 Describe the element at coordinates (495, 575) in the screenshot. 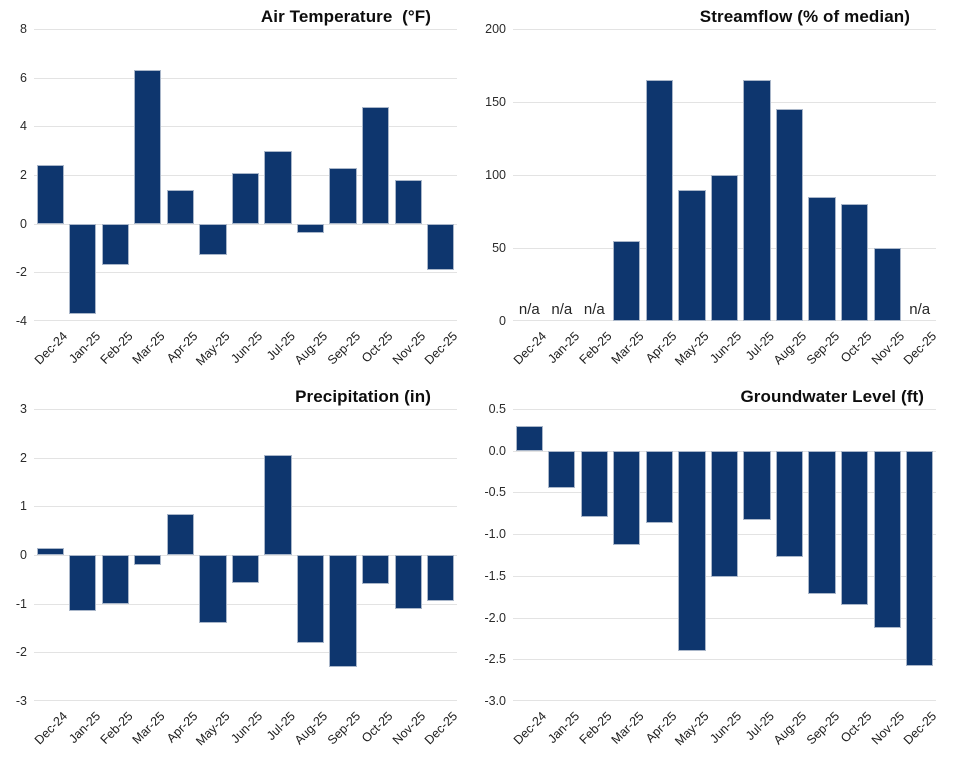

I see `y-tick-label: -1.5` at that location.